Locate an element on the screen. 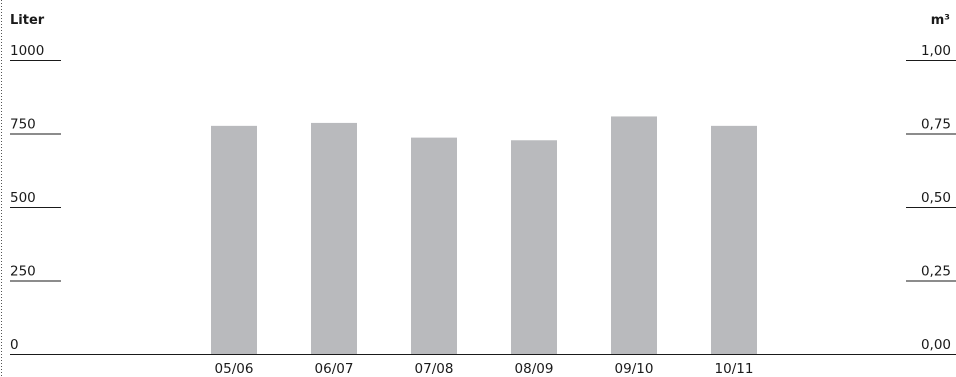 The height and width of the screenshot is (377, 956). right-unit-label: m³ is located at coordinates (940, 20).